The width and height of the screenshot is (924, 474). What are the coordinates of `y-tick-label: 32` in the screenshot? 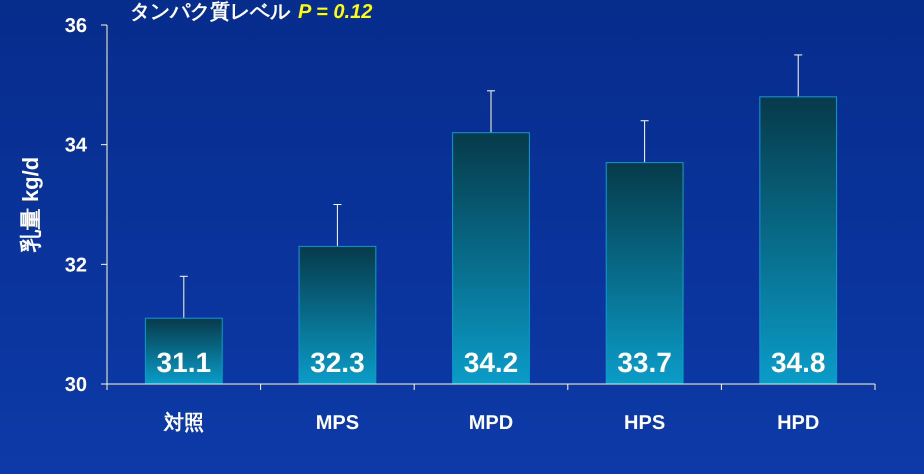 It's located at (75, 265).